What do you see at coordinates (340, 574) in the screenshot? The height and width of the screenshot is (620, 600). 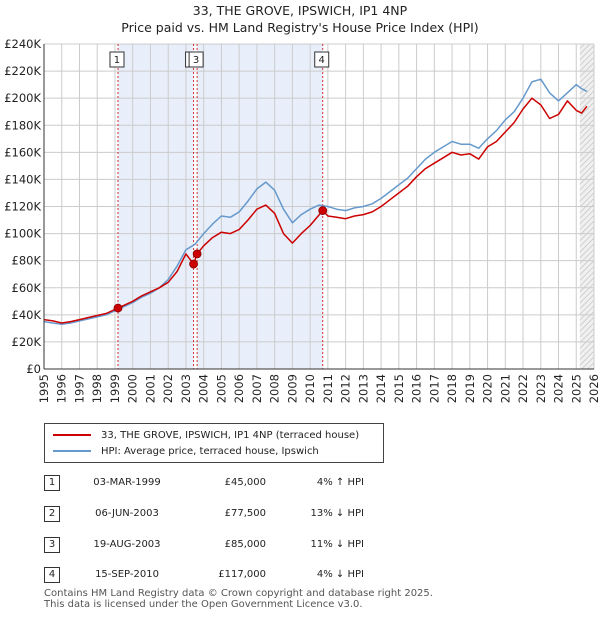 I see `sale-hpi-change: 4% ↓ HPI` at bounding box center [340, 574].